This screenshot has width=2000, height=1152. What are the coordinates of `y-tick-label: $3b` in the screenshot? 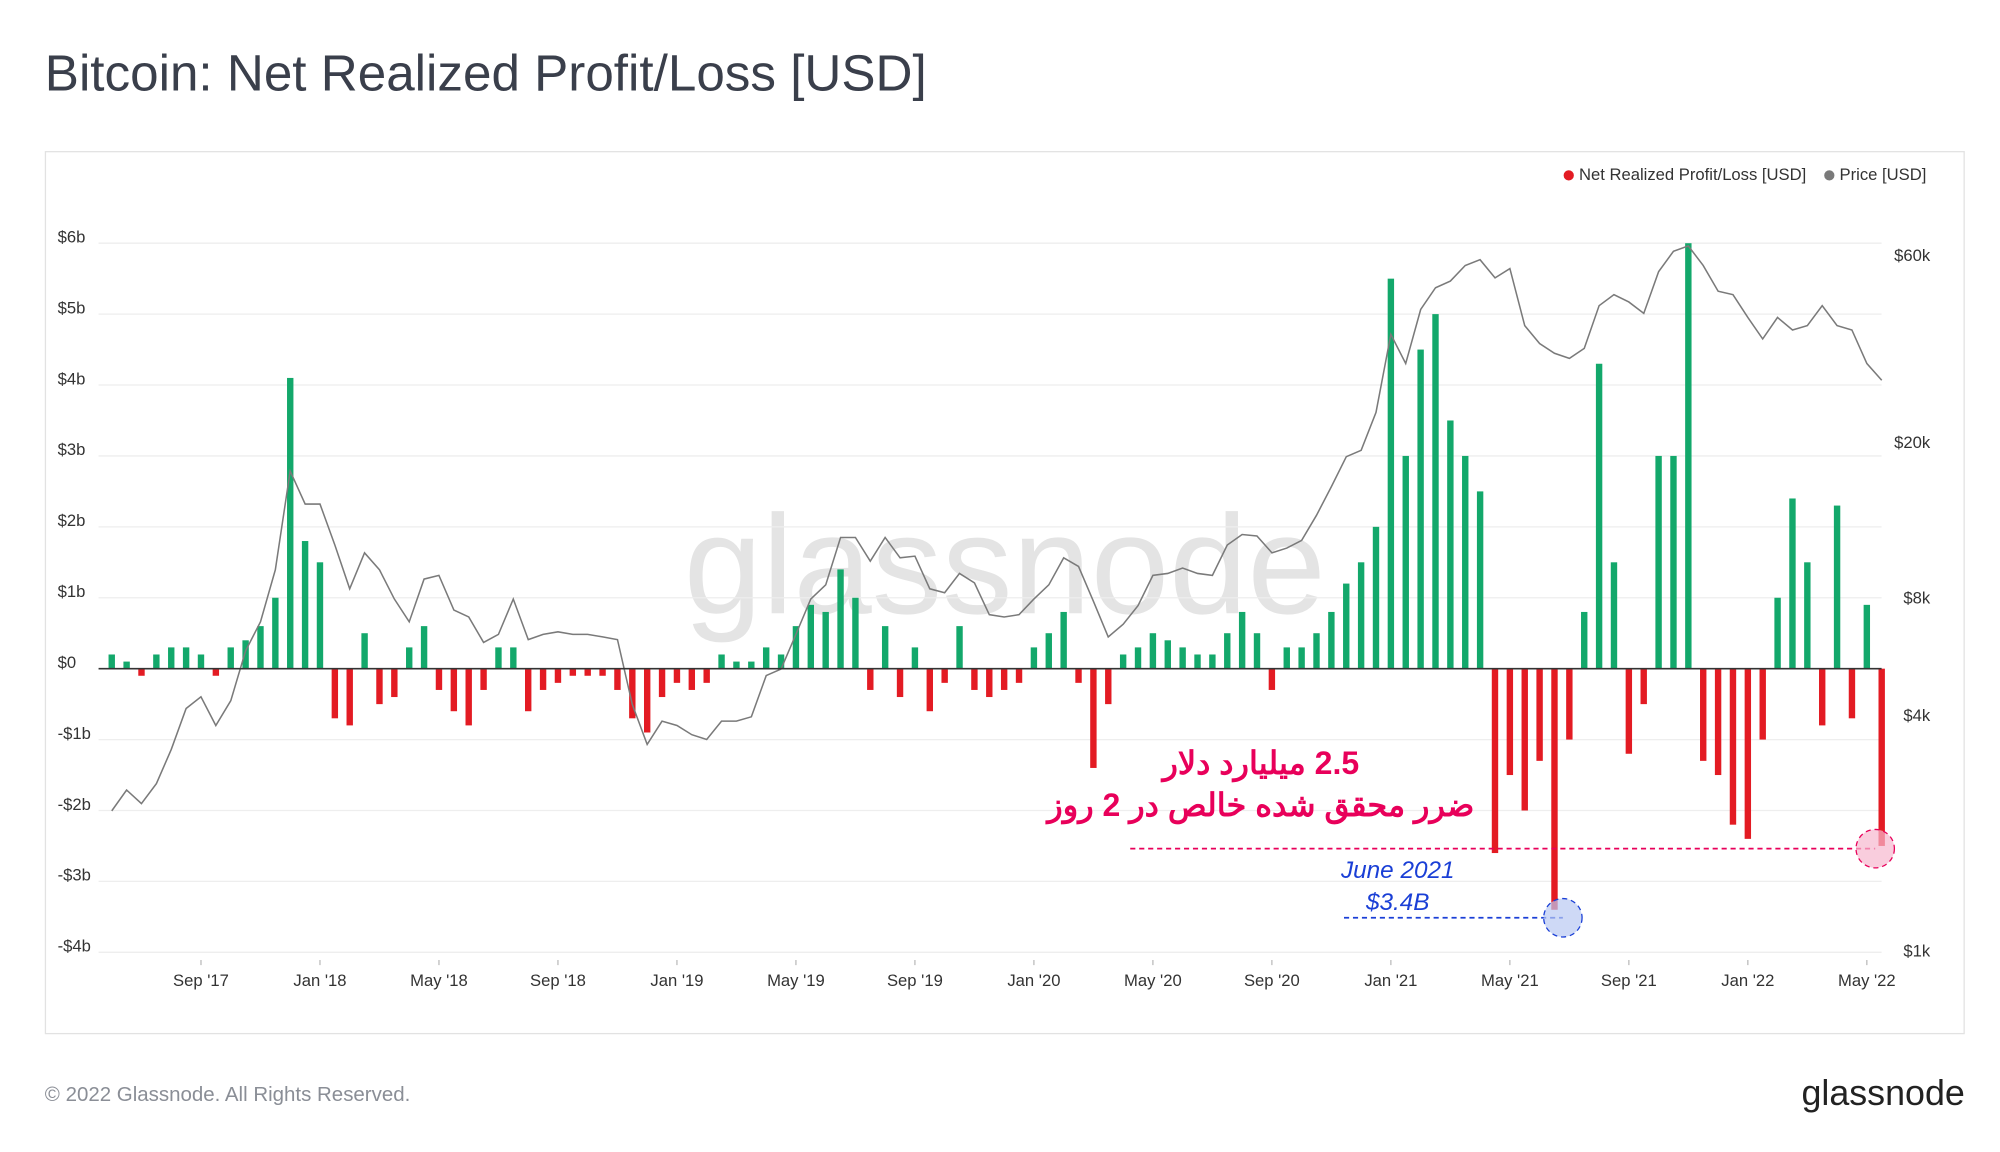 It's located at (72, 449).